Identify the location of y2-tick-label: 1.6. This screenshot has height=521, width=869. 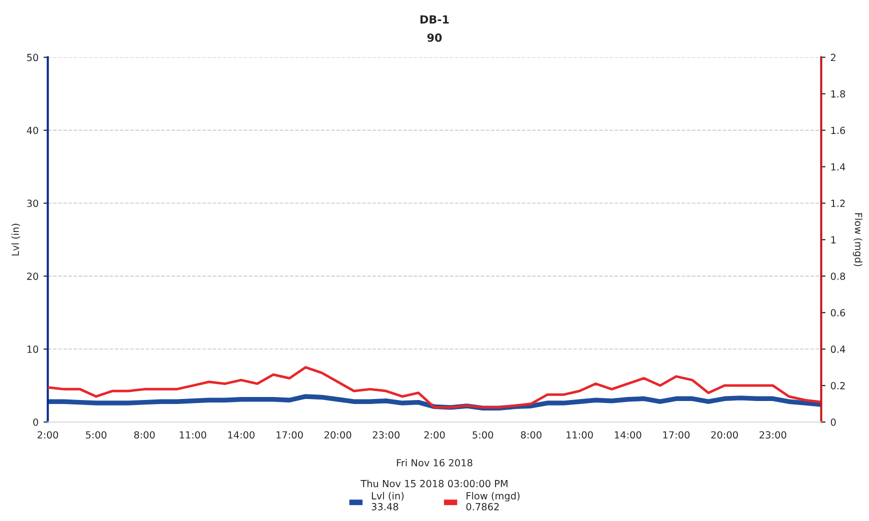
(838, 130).